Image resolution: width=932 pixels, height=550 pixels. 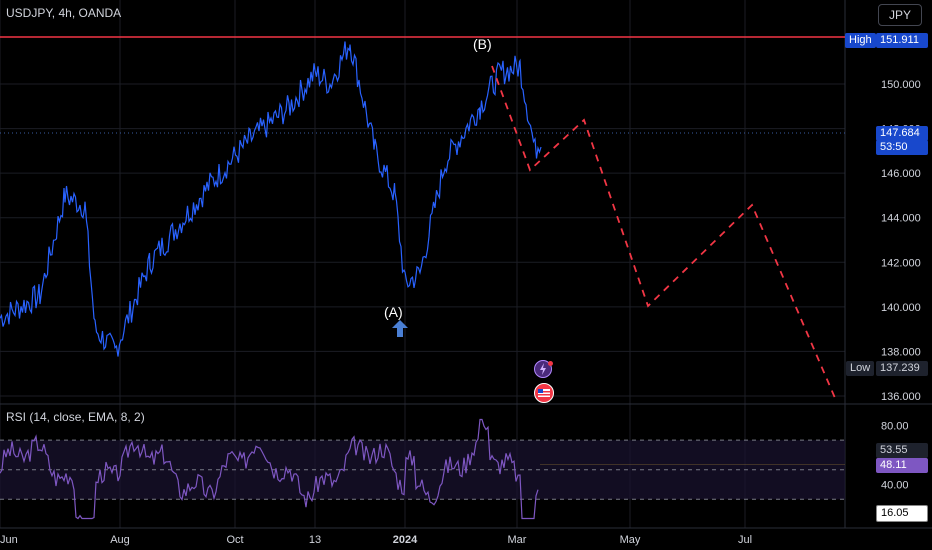 What do you see at coordinates (902, 513) in the screenshot?
I see `rsi-low-tag: 16.05` at bounding box center [902, 513].